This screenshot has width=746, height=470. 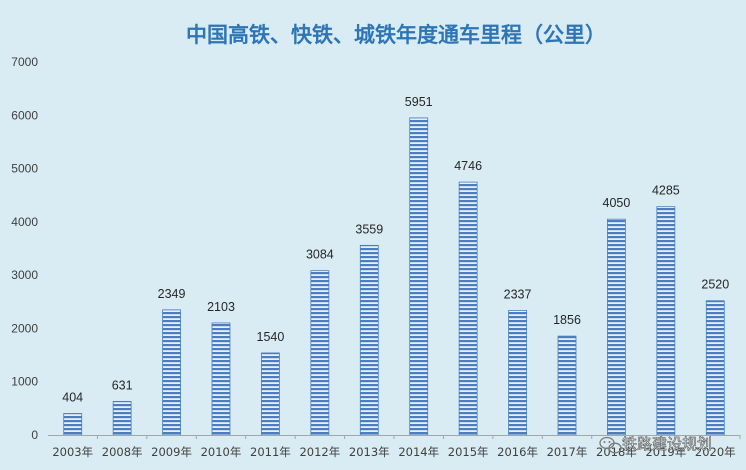 What do you see at coordinates (665, 452) in the screenshot?
I see `x-tick-label: 2019年` at bounding box center [665, 452].